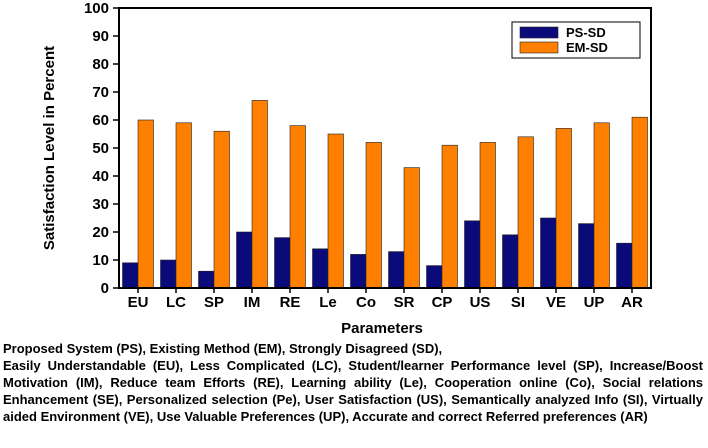 This screenshot has width=708, height=448. What do you see at coordinates (487, 215) in the screenshot?
I see `bar-em-sd-us` at bounding box center [487, 215].